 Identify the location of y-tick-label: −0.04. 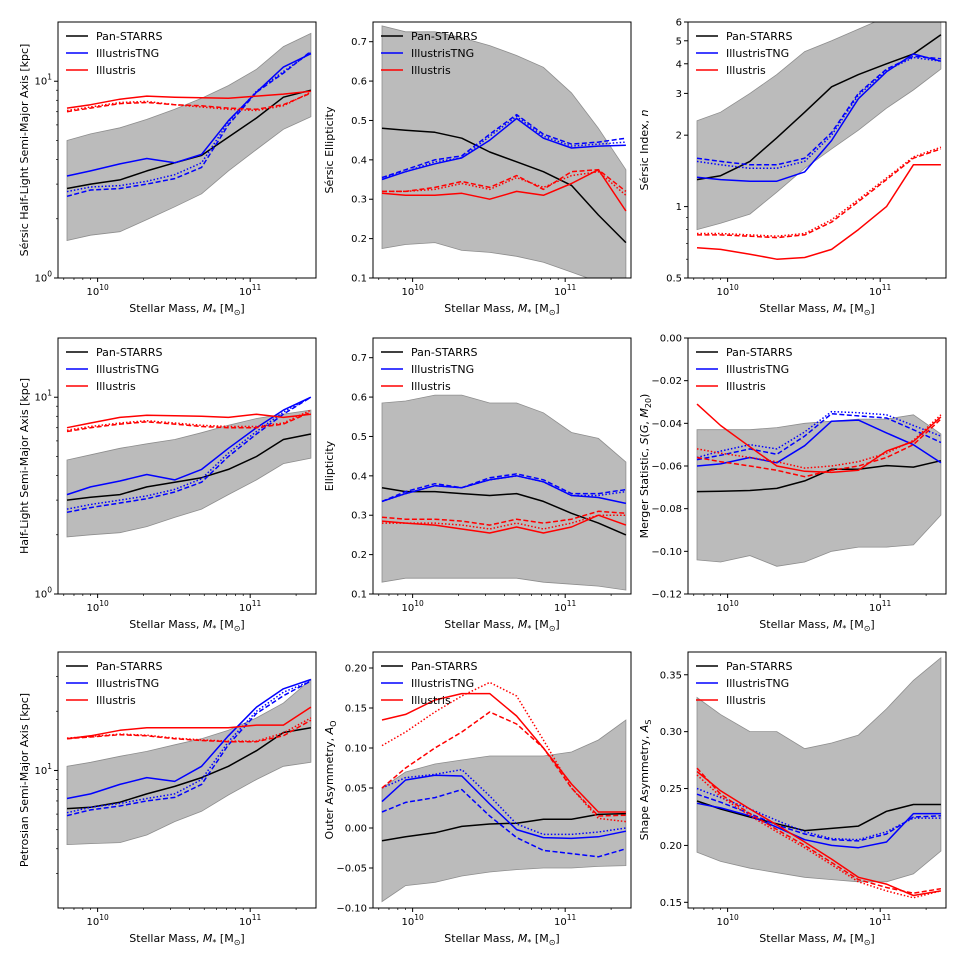
(666, 424).